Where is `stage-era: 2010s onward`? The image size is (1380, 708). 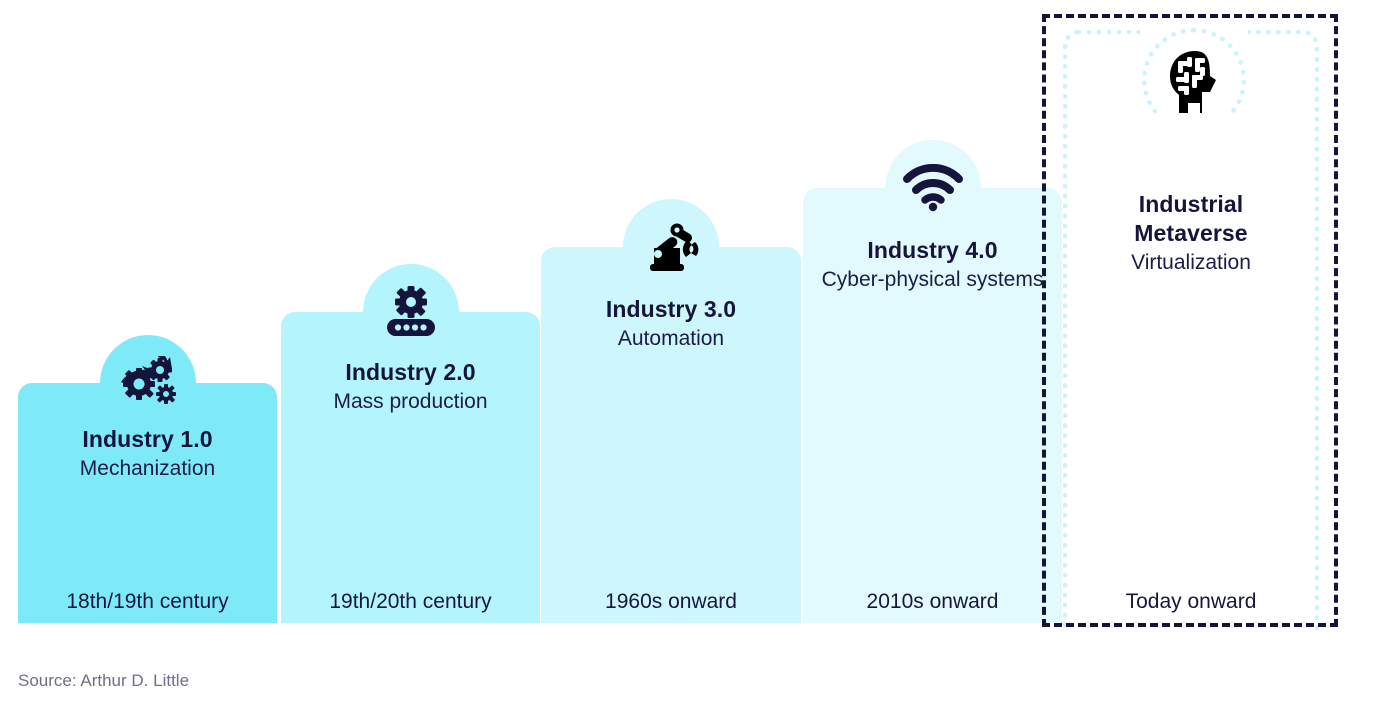 stage-era: 2010s onward is located at coordinates (932, 601).